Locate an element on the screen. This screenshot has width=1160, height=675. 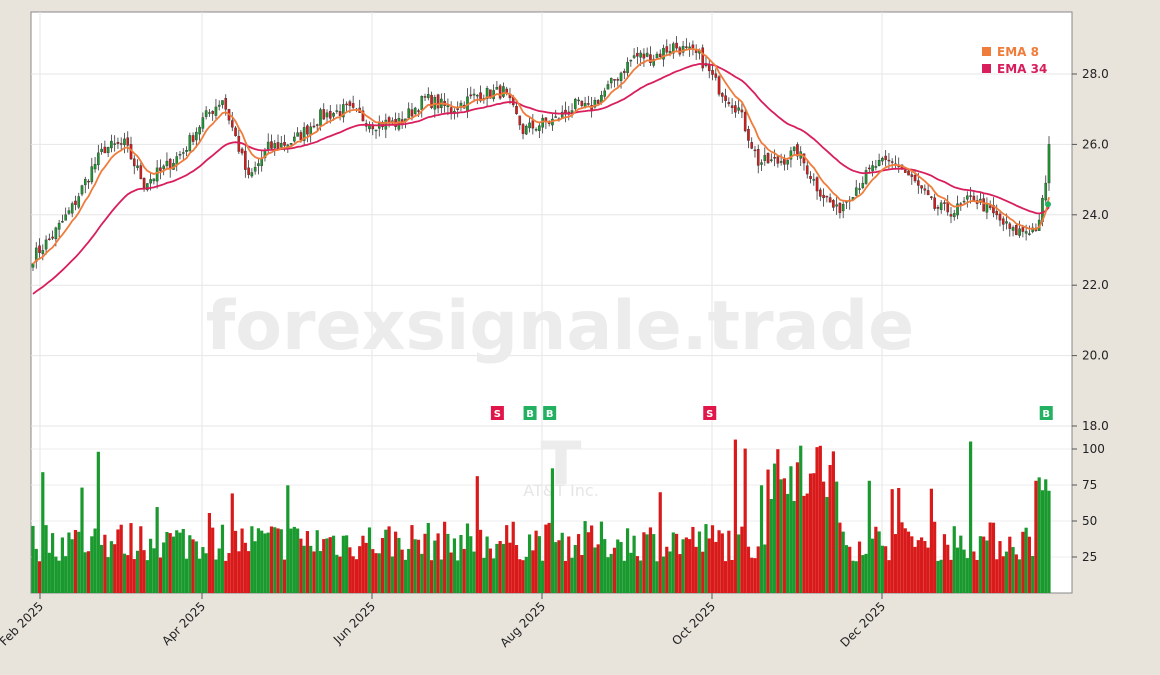
price-tick-label: 20.0 is located at coordinates (1095, 356).